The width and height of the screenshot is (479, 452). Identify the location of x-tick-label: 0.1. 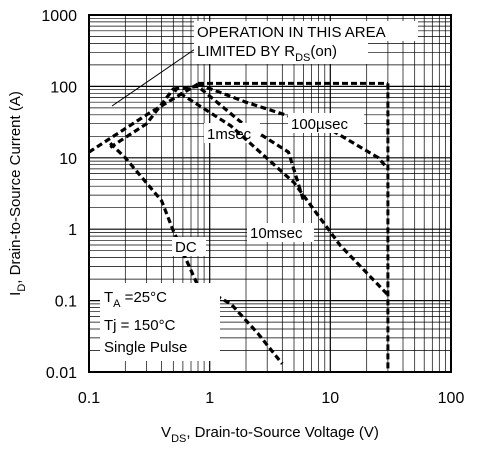
(89, 398).